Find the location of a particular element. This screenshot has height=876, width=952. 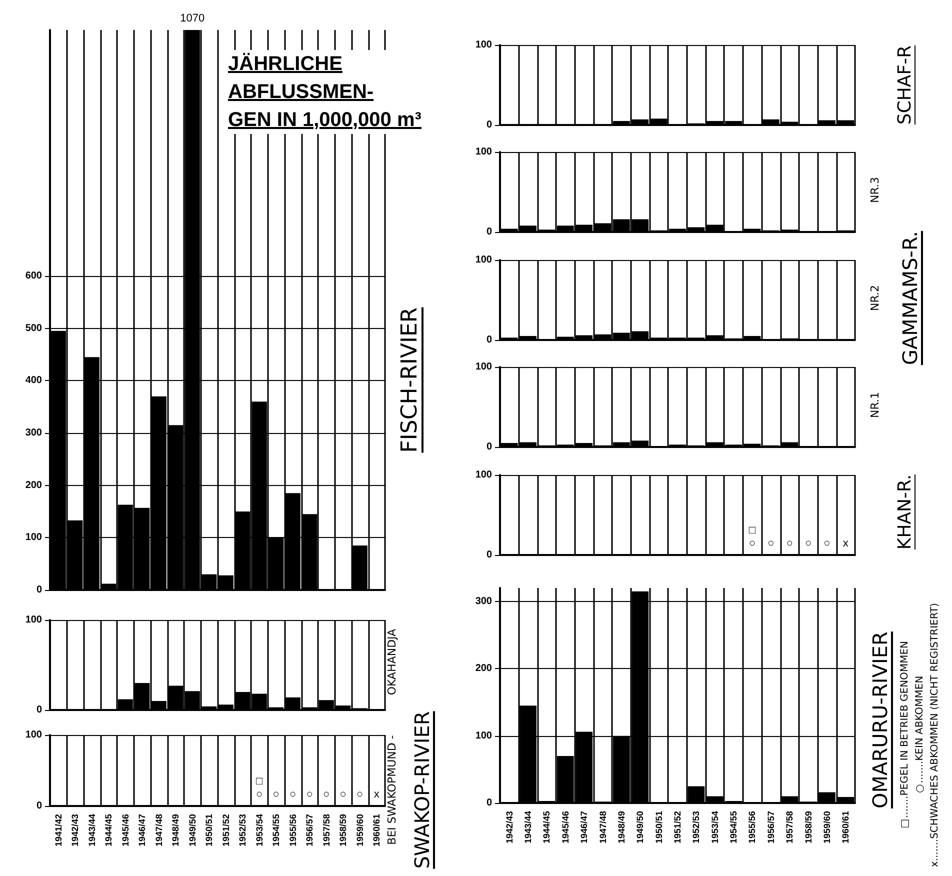

data-label: 1070 is located at coordinates (192, 18).